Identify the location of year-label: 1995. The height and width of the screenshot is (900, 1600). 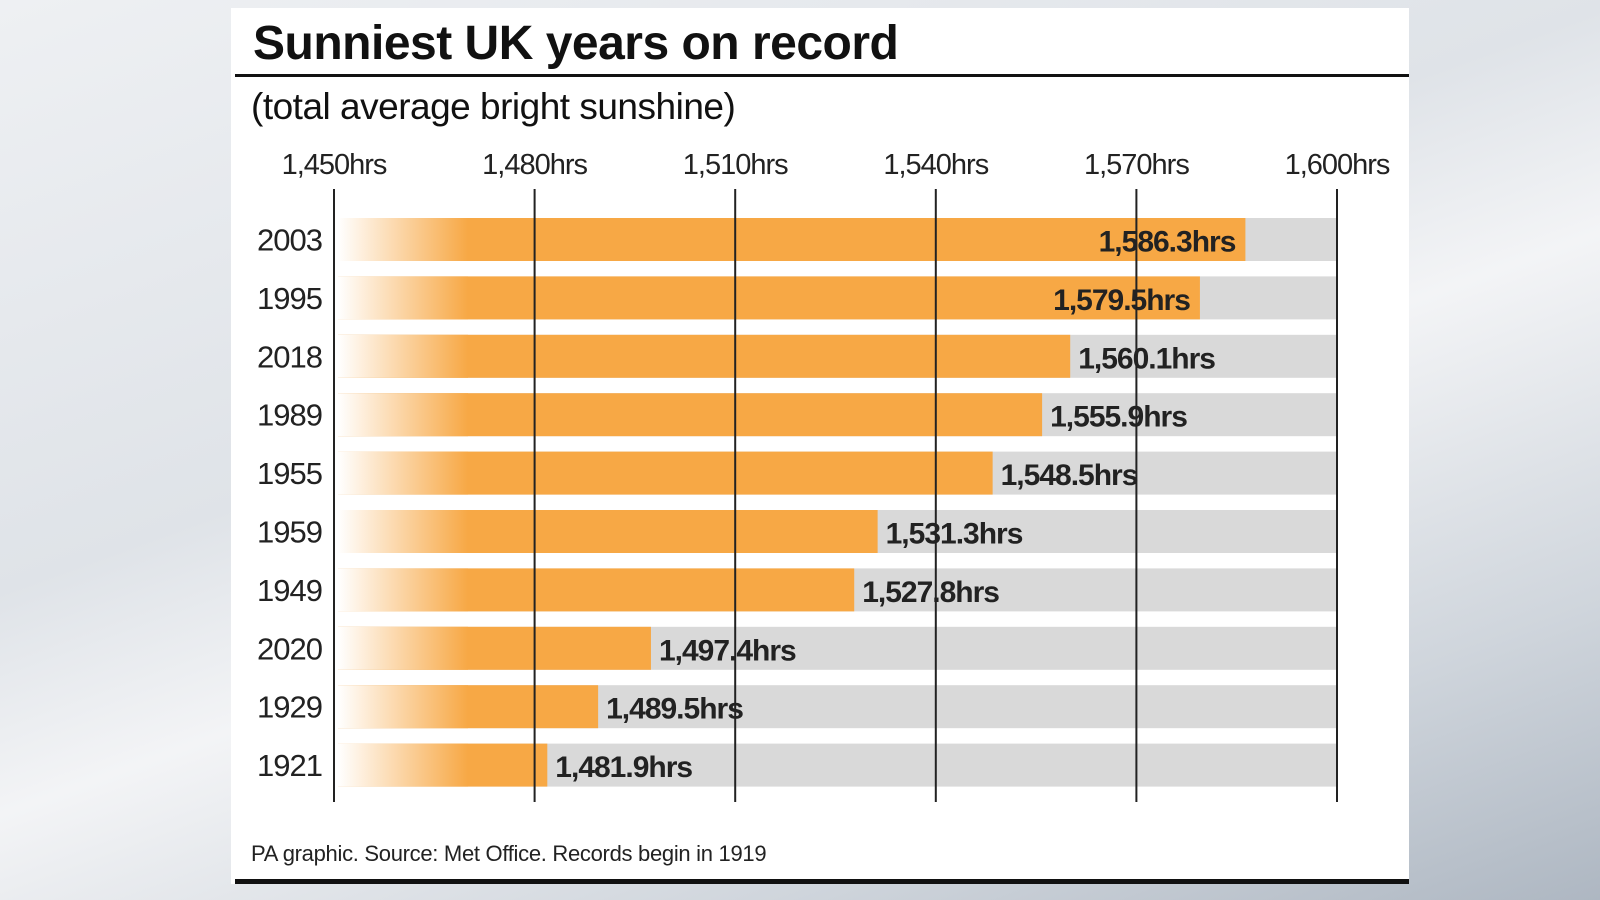
(289, 298).